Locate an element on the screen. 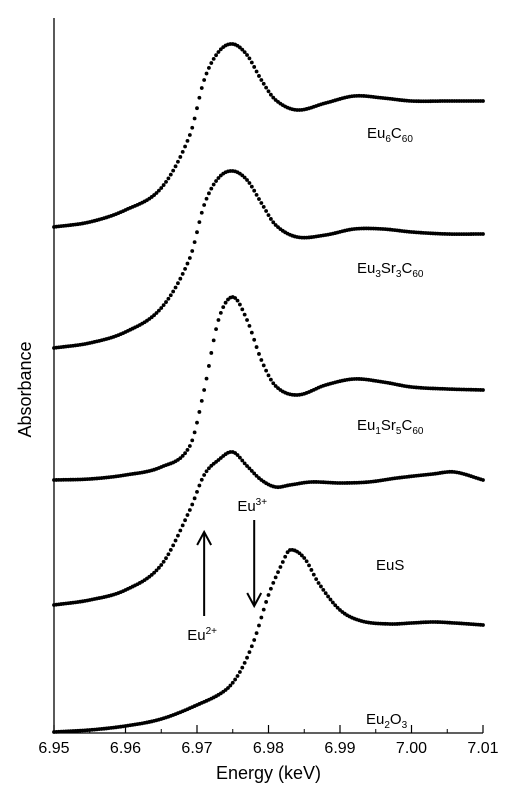  annotation-Eu2+: Eu2+ is located at coordinates (202, 586).